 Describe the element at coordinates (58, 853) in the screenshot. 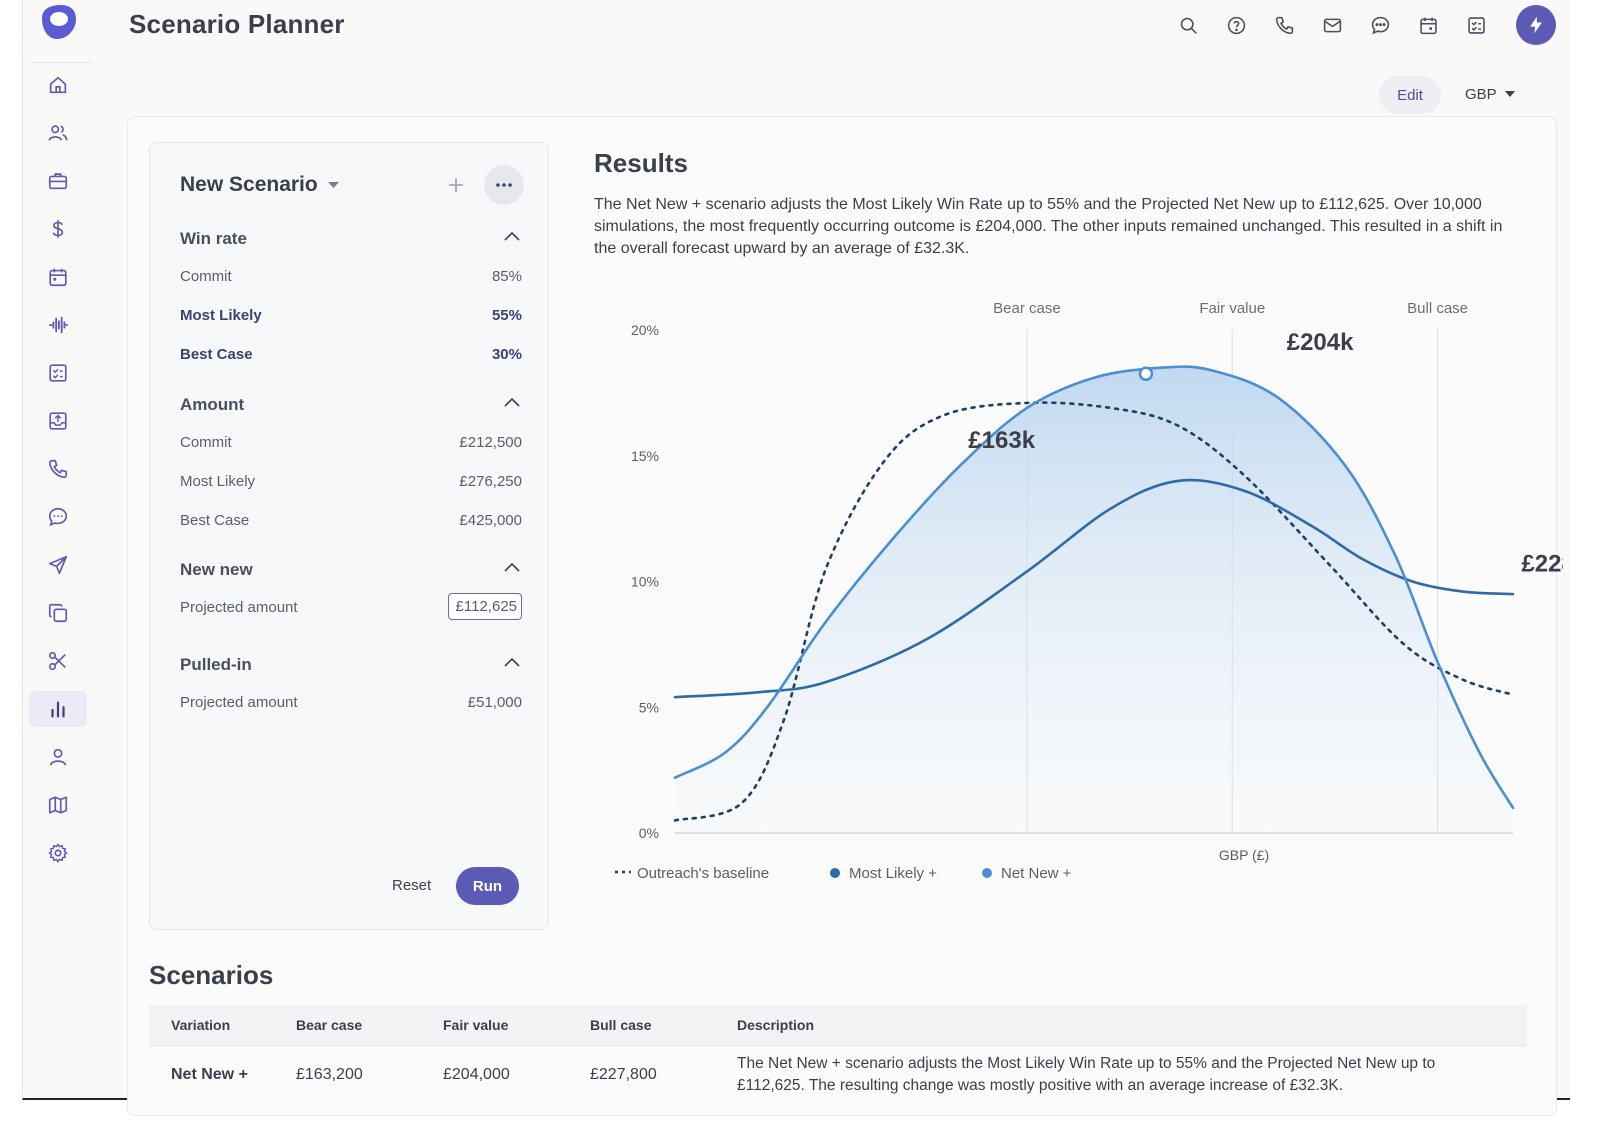

I see `rail-gear` at that location.